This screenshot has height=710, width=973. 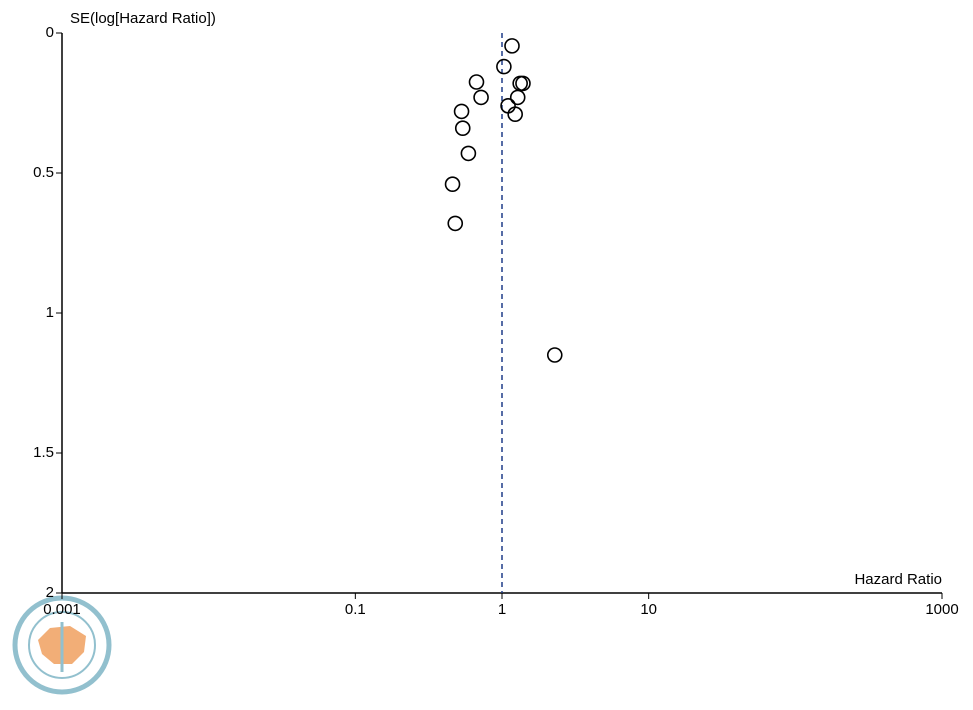 I want to click on x-tick-label: 1, so click(x=502, y=609).